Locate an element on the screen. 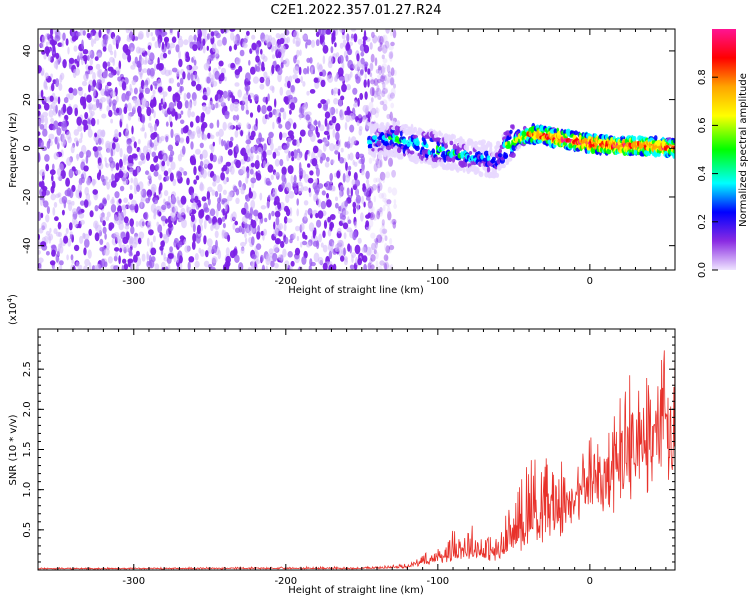 This screenshot has height=600, width=750. y-tick-label: 0.5 is located at coordinates (27, 530).